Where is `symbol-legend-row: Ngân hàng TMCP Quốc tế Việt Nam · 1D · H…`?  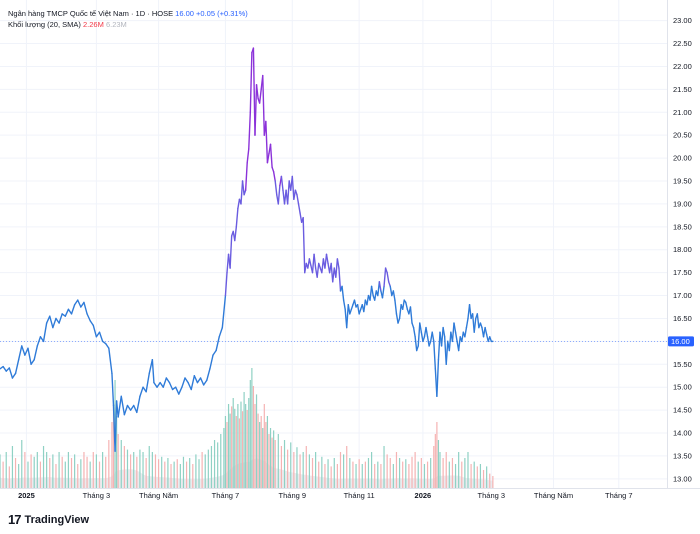 symbol-legend-row: Ngân hàng TMCP Quốc tế Việt Nam · 1D · H… is located at coordinates (128, 13).